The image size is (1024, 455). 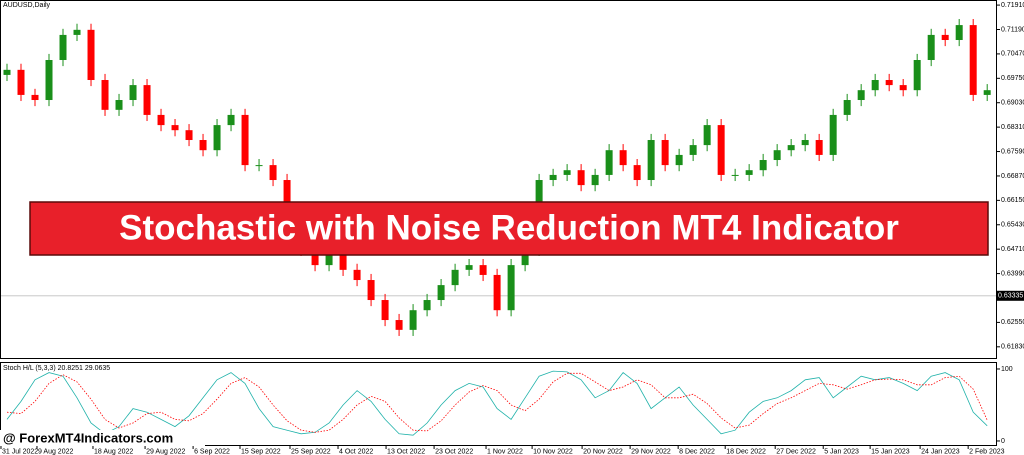 I want to click on indicator-label: Stoch H/L (5,3,3) 20.8251 29.0635, so click(x=56, y=368).